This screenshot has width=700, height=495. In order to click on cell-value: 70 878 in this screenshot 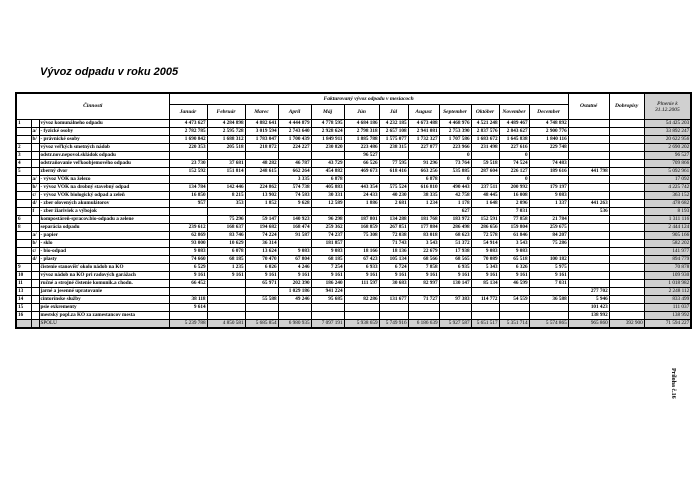, I will do `click(667, 267)`.